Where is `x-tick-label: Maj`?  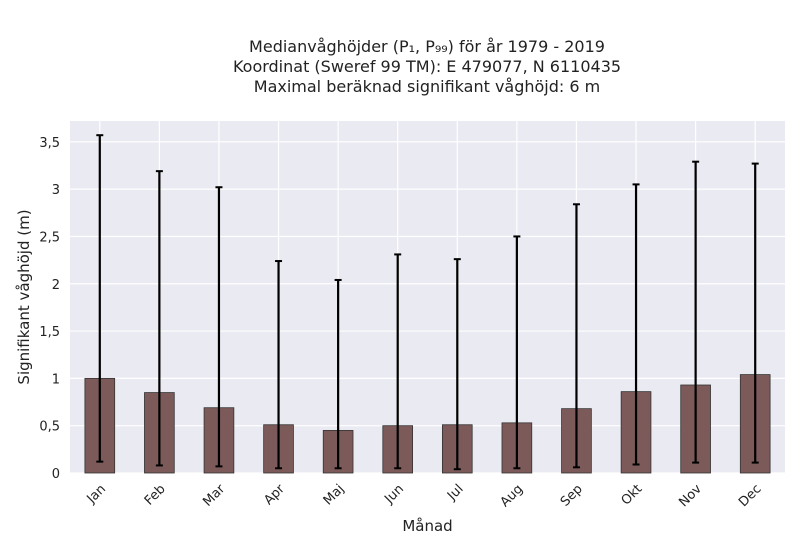
x-tick-label: Maj is located at coordinates (334, 495).